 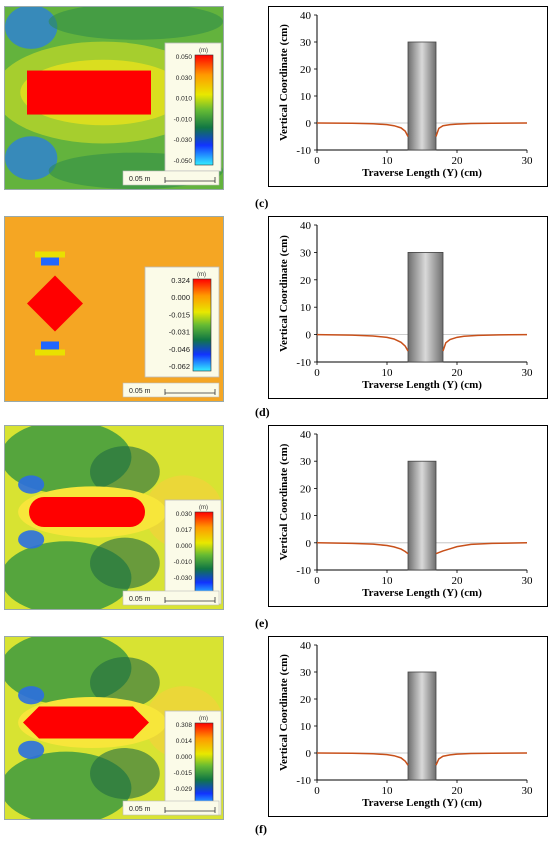 What do you see at coordinates (261, 829) in the screenshot?
I see `panel-label: (f)` at bounding box center [261, 829].